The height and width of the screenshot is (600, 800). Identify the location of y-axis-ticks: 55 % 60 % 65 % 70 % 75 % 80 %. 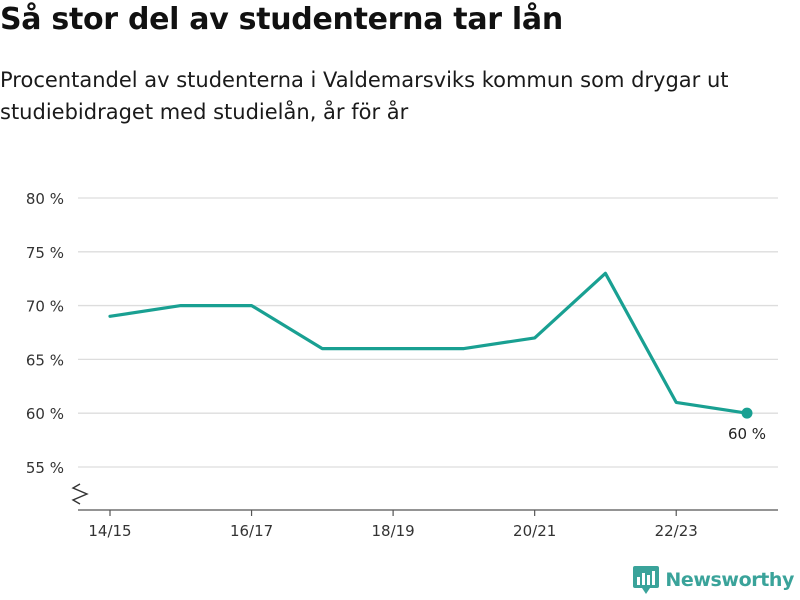
(45, 333).